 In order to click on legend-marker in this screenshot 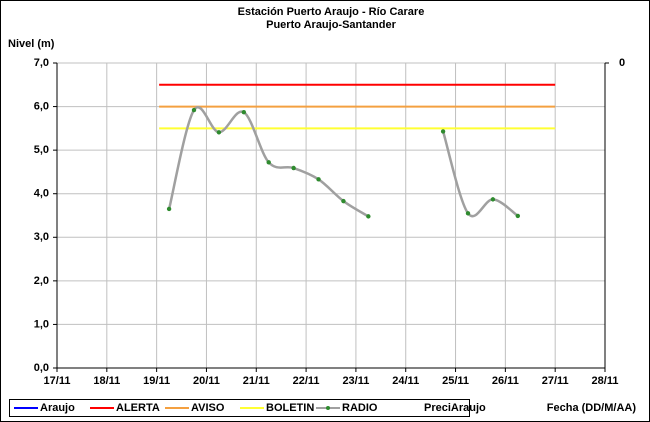, I will do `click(328, 408)`.